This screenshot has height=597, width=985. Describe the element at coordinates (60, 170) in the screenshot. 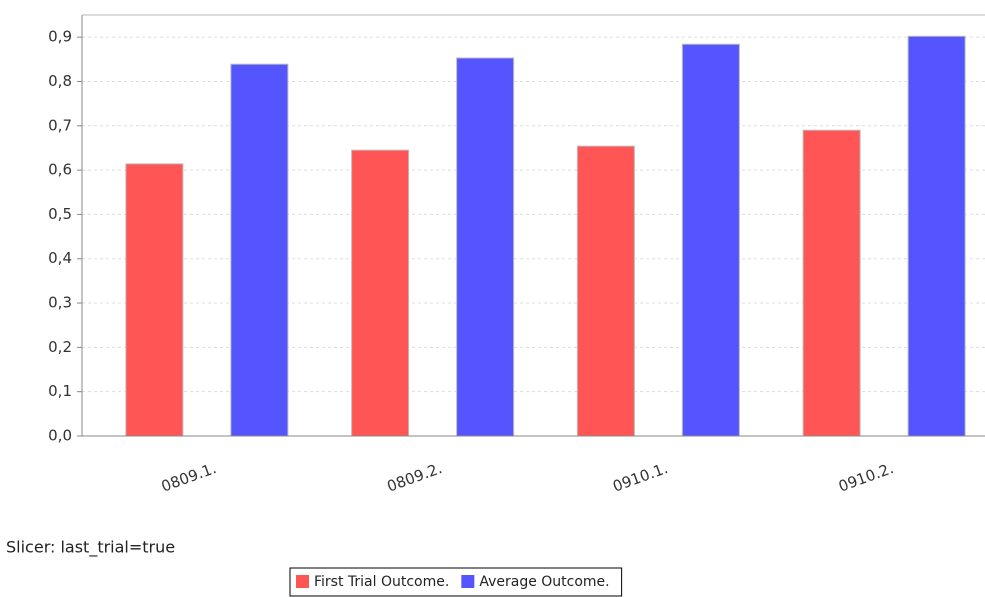

I see `y-tick-label: 0,6` at that location.